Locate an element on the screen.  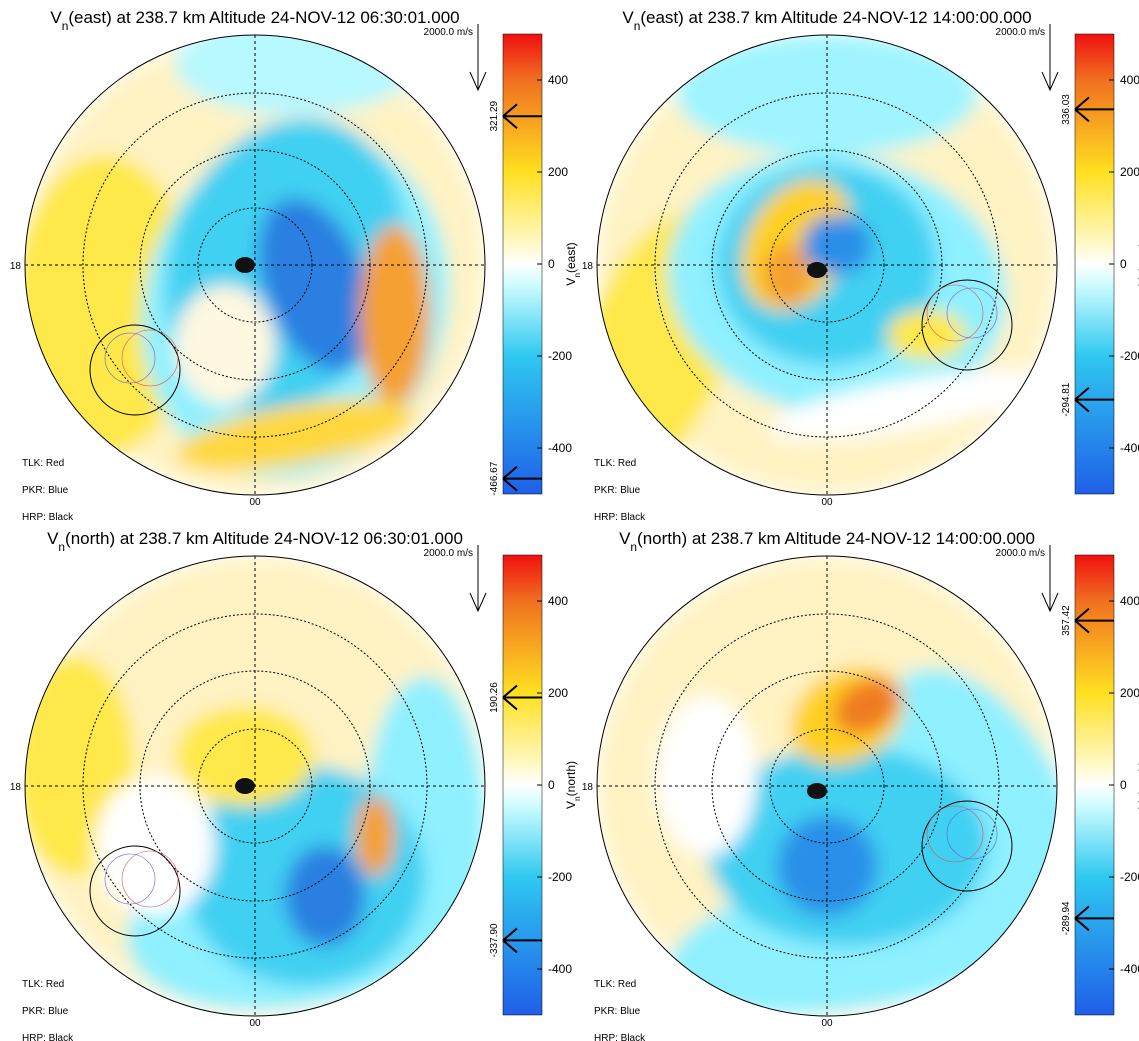
colorbar-label-rest: (north) is located at coordinates (1137, 778).